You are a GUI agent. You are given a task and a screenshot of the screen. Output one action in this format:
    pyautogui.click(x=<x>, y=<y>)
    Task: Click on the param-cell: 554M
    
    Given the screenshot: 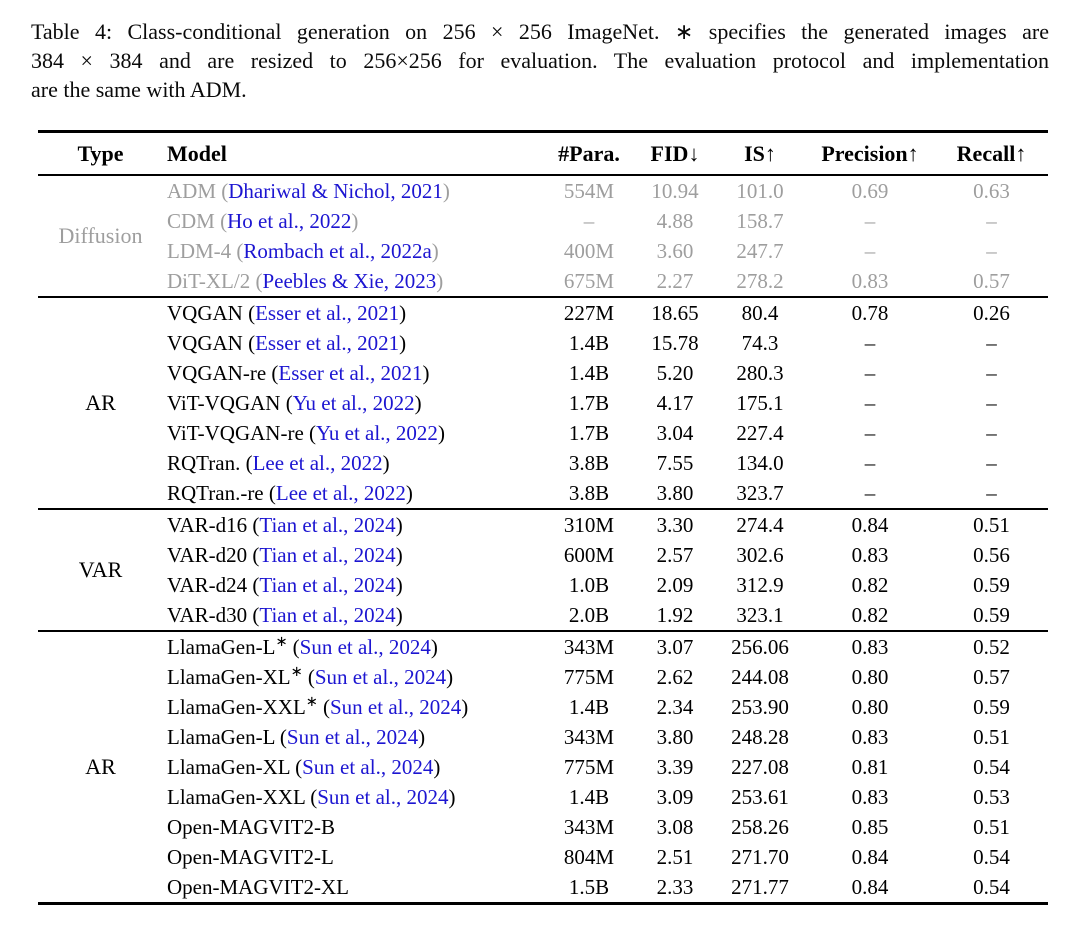 What is the action you would take?
    pyautogui.click(x=589, y=190)
    